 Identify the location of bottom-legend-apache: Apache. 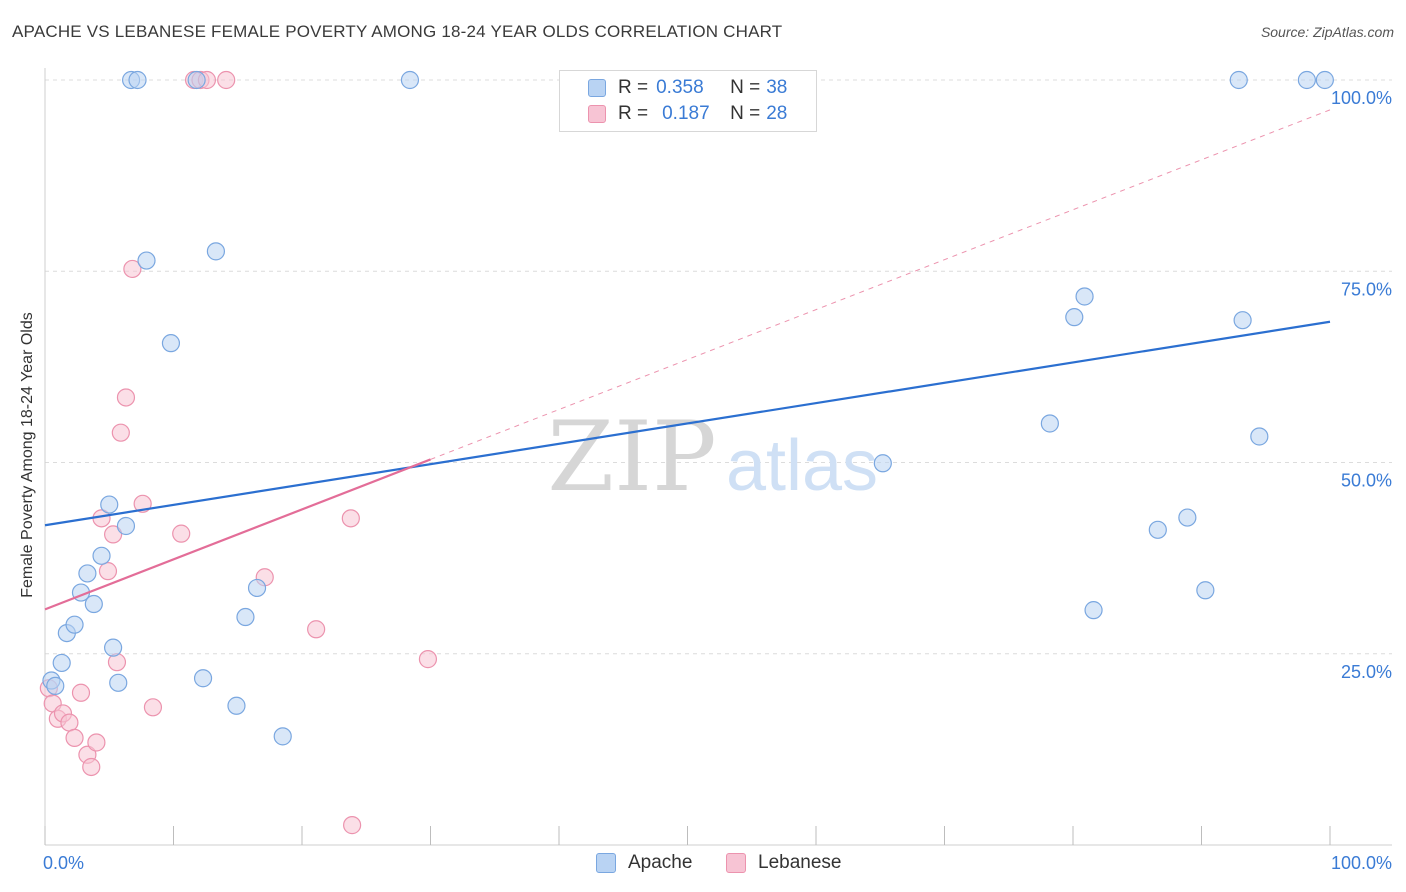
(644, 863).